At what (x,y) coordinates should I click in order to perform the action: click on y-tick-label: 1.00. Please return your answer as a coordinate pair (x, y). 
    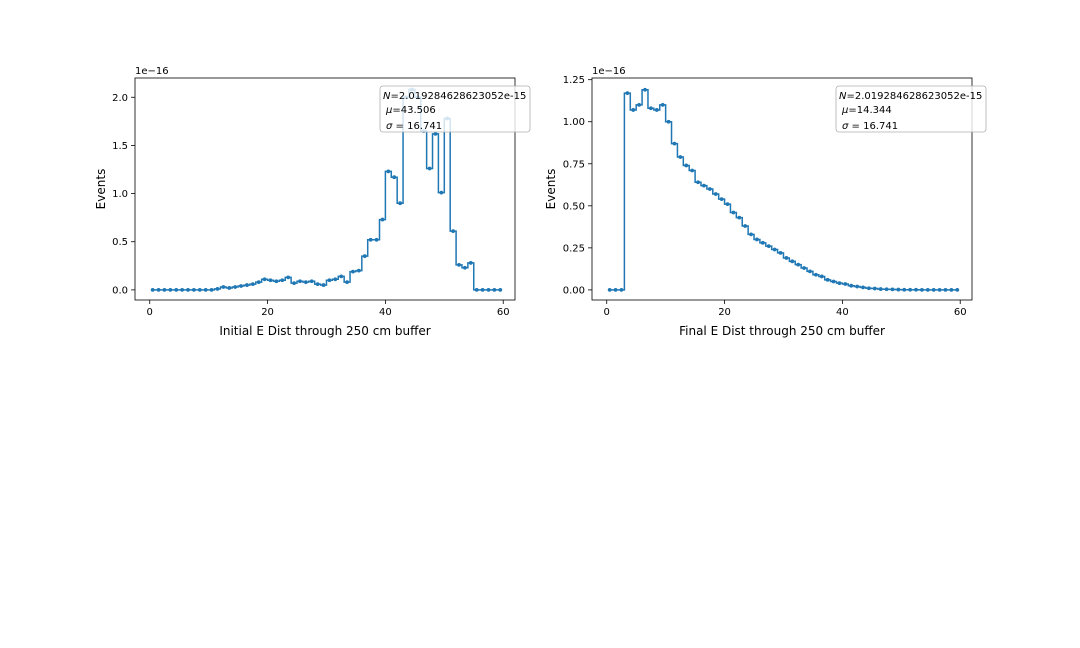
    Looking at the image, I should click on (574, 122).